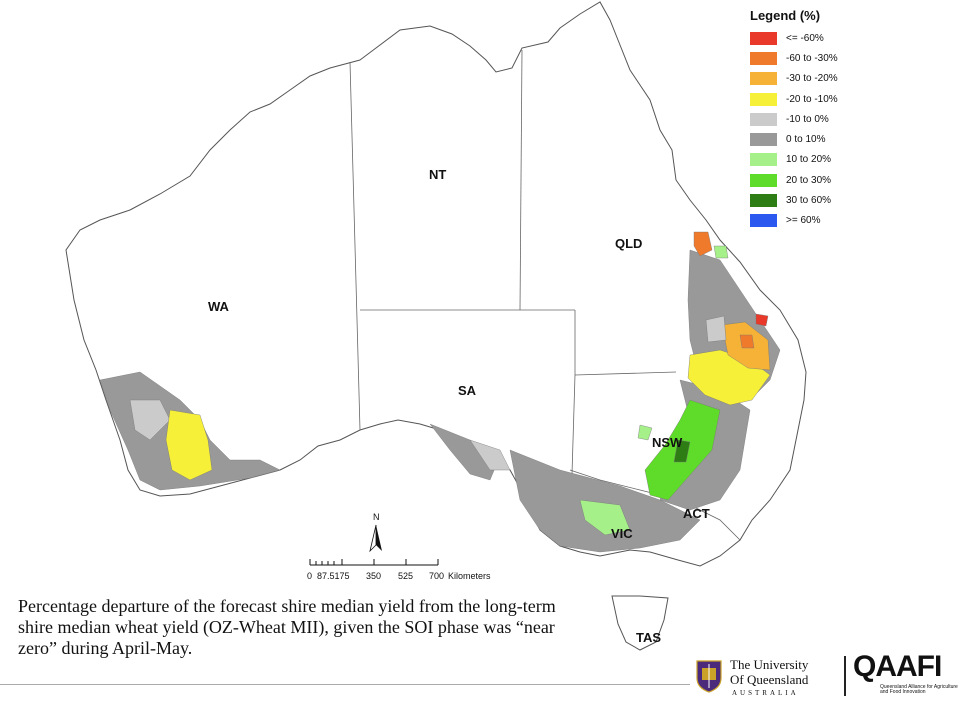 The width and height of the screenshot is (960, 701). Describe the element at coordinates (721, 252) in the screenshot. I see `qld-north-lightgreen` at that location.